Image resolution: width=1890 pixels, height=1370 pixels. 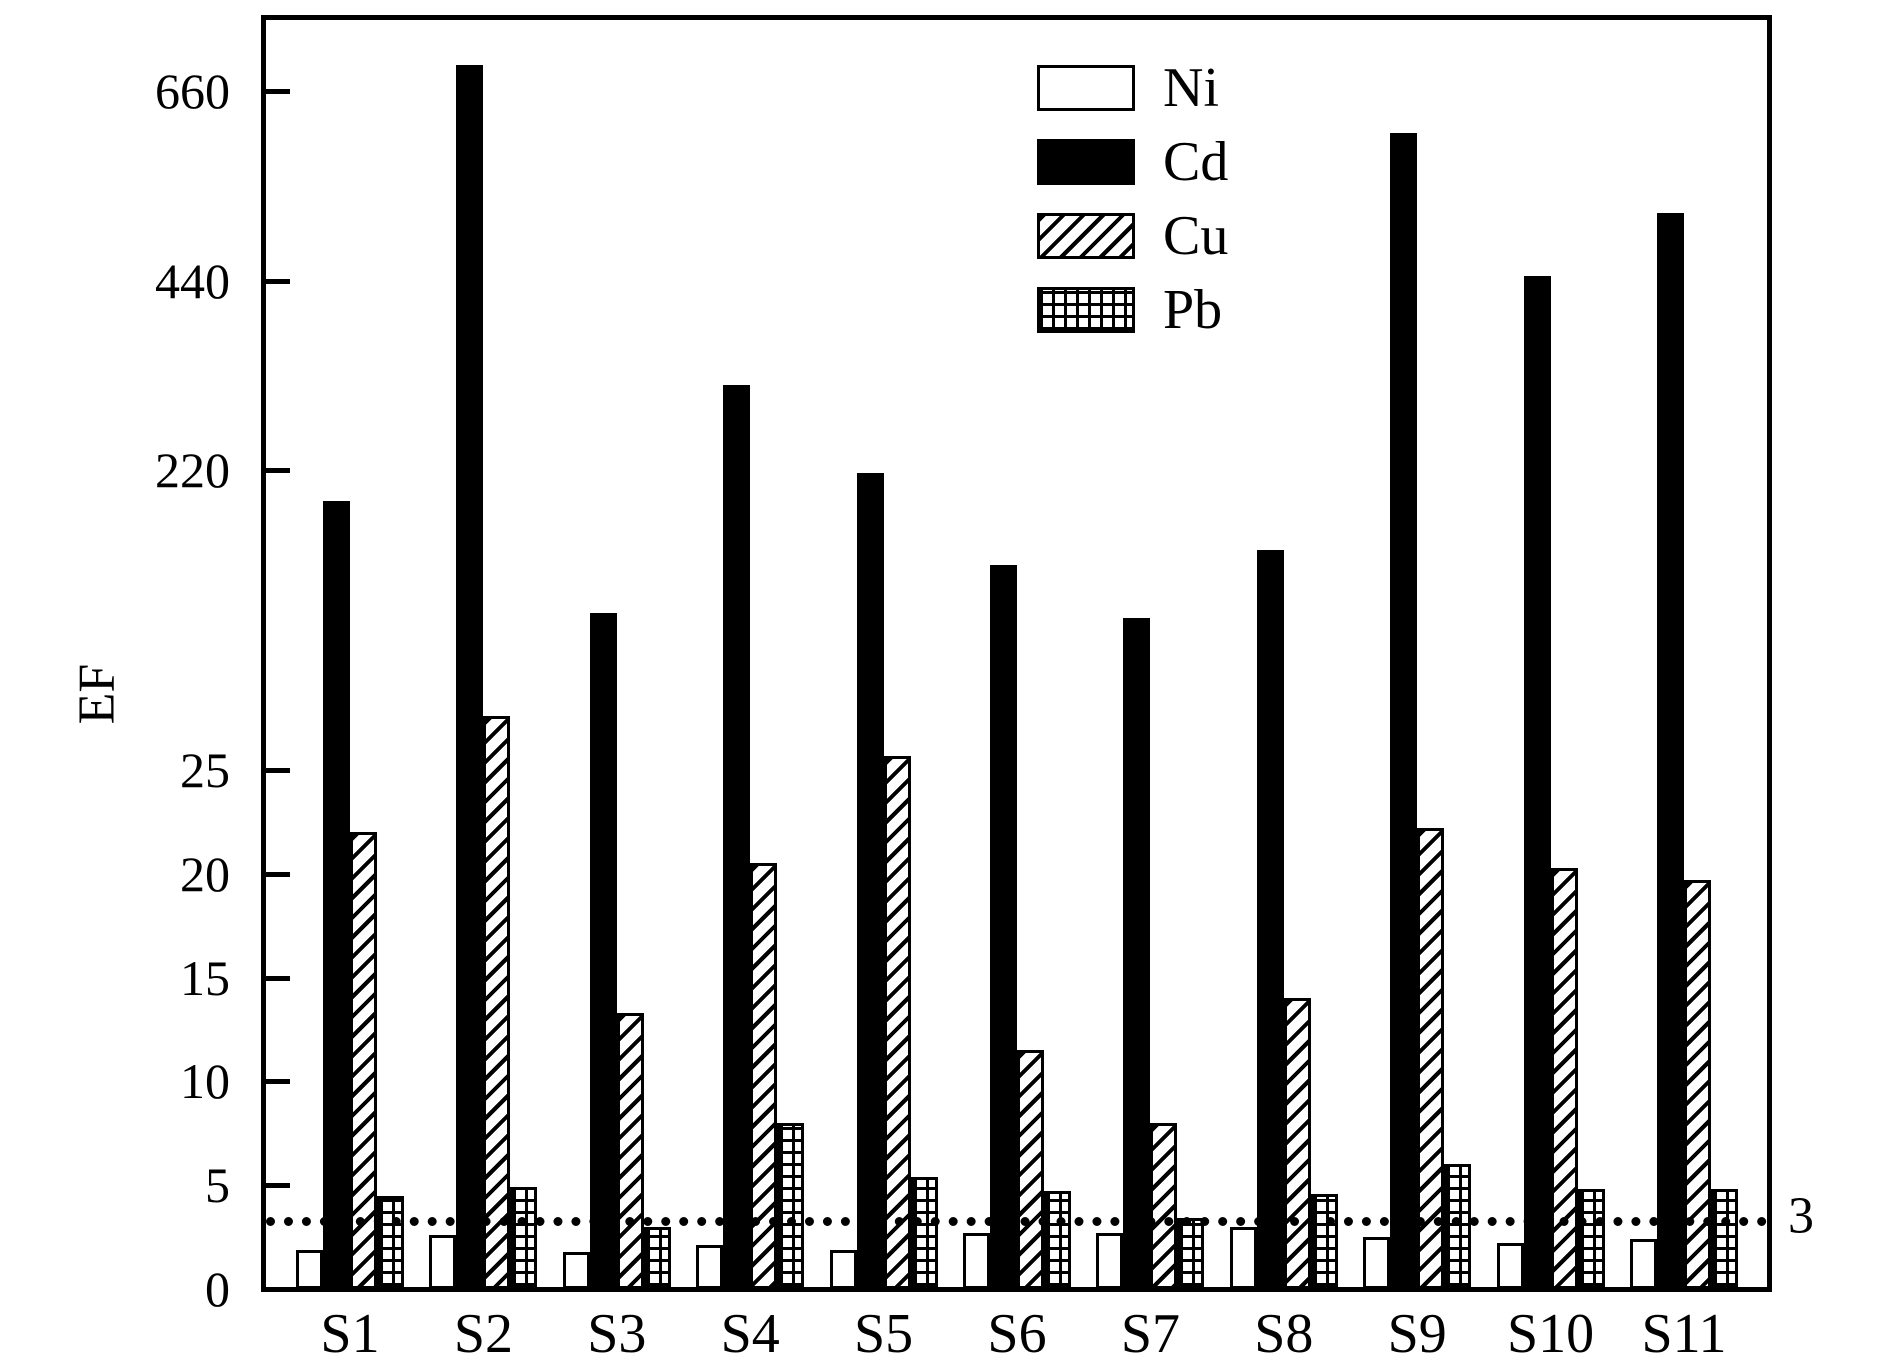 I want to click on y-tick-label-660: 660, so click(x=192, y=91).